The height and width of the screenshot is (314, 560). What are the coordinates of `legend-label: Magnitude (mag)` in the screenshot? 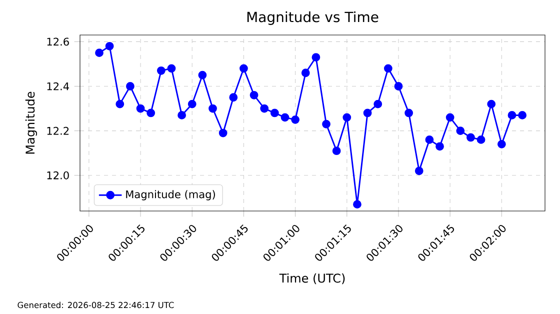 It's located at (170, 195).